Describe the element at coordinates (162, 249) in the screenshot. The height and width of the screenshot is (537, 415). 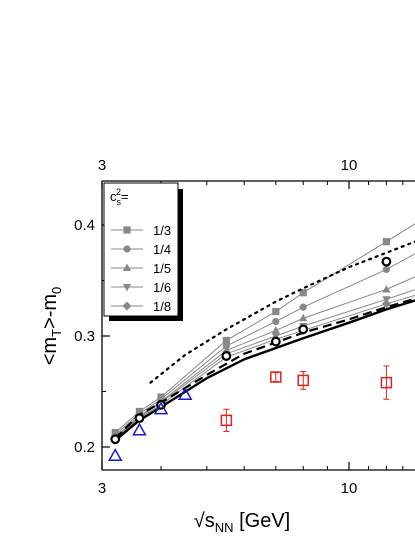
I see `legend-label: 1/4` at that location.